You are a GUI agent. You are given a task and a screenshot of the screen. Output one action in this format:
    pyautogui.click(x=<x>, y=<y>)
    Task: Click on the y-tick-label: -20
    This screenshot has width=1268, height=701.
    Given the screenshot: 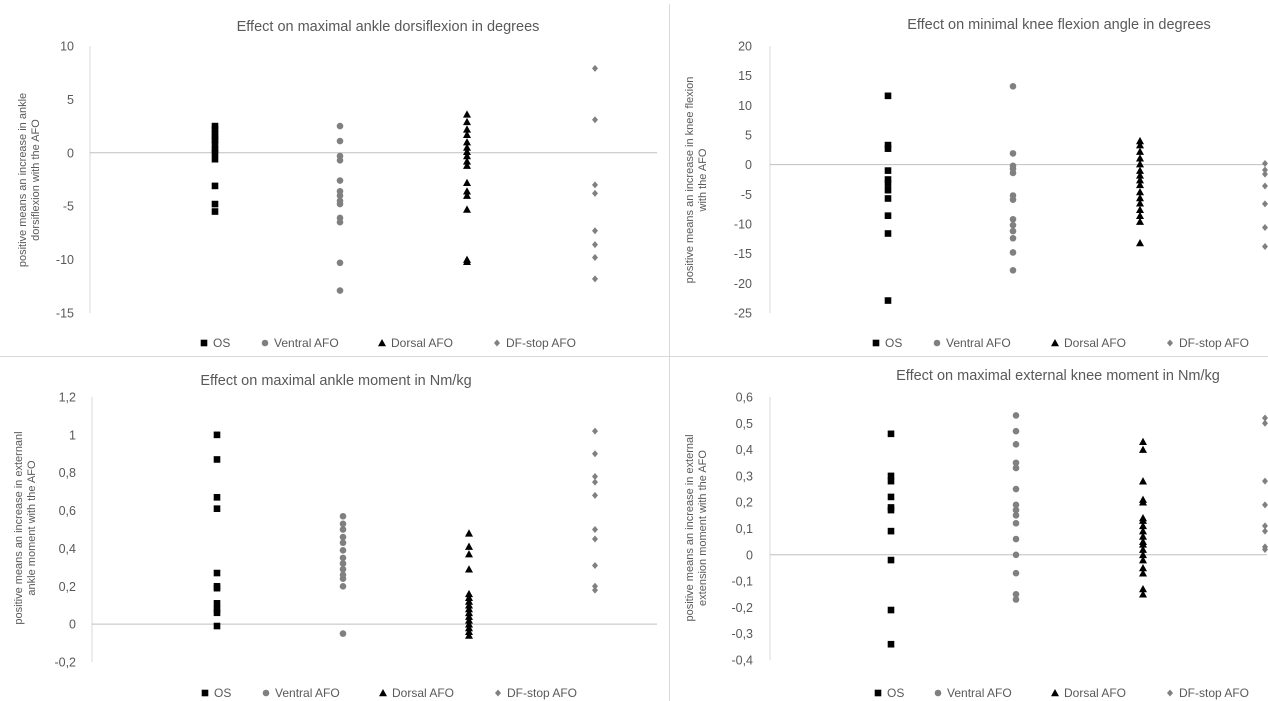 What is the action you would take?
    pyautogui.click(x=743, y=284)
    